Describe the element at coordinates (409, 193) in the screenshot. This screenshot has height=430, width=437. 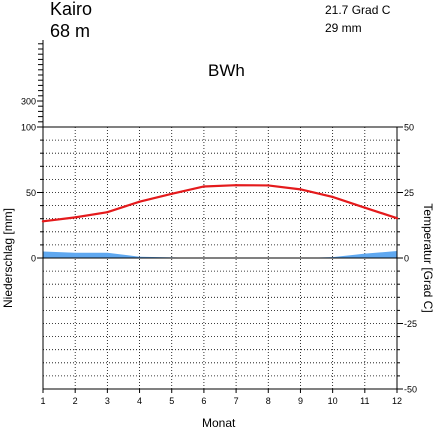
I see `right-tick-label: 25` at that location.